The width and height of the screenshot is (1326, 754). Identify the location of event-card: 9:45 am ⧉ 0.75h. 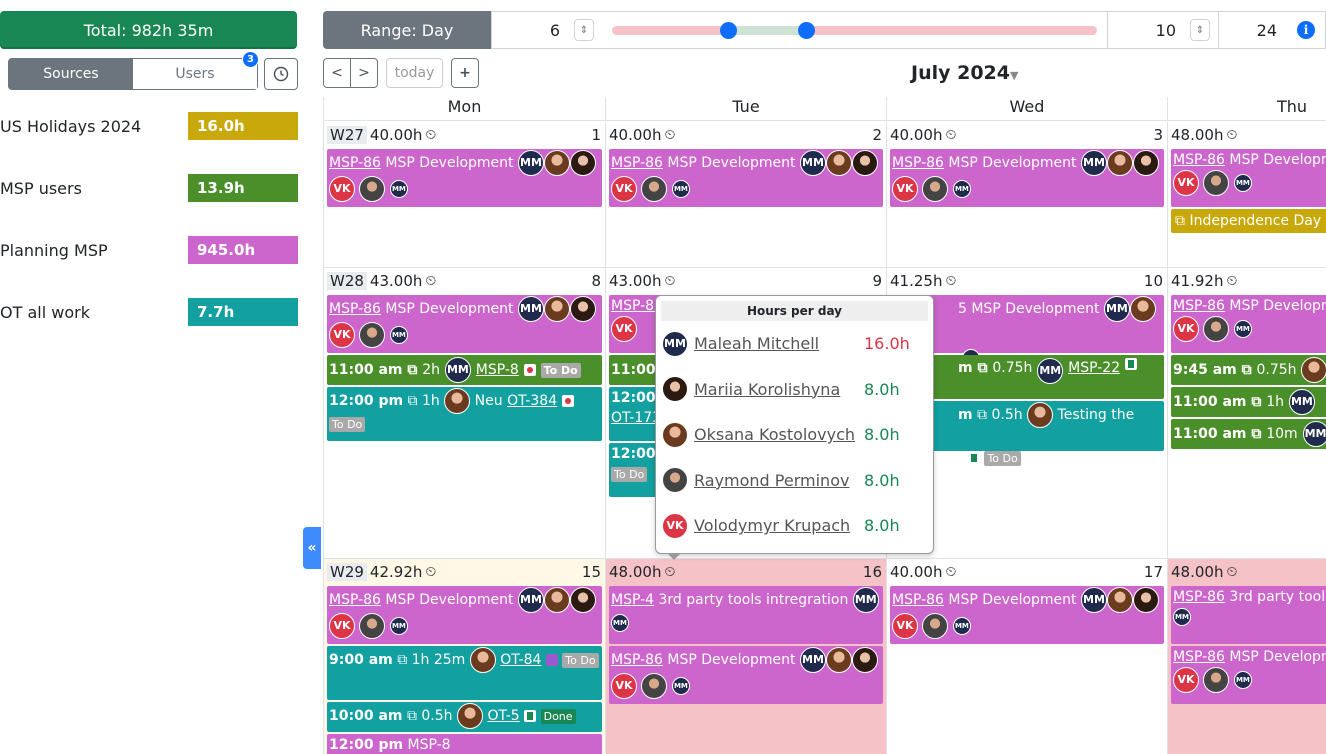
(1248, 370).